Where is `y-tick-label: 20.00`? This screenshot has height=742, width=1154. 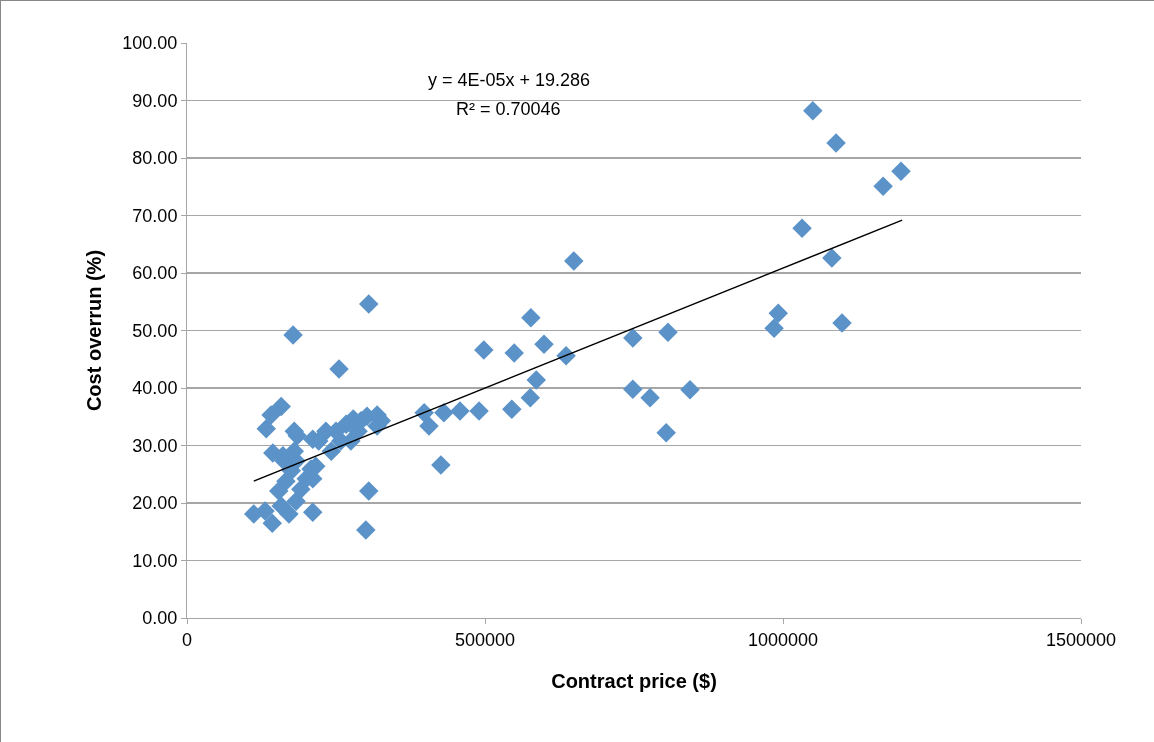
y-tick-label: 20.00 is located at coordinates (155, 503).